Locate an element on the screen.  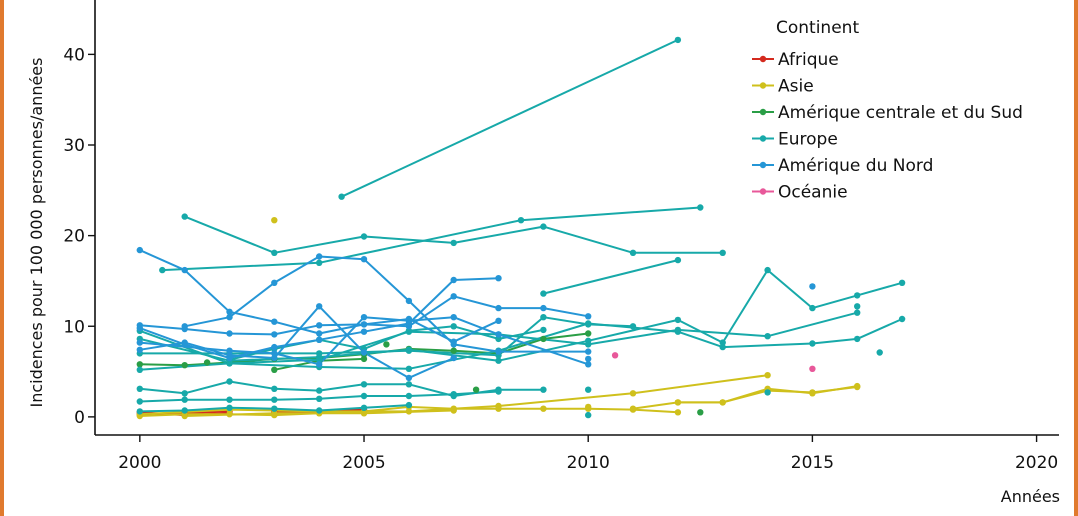
y-tick-label-20: 20 is located at coordinates (74, 237).